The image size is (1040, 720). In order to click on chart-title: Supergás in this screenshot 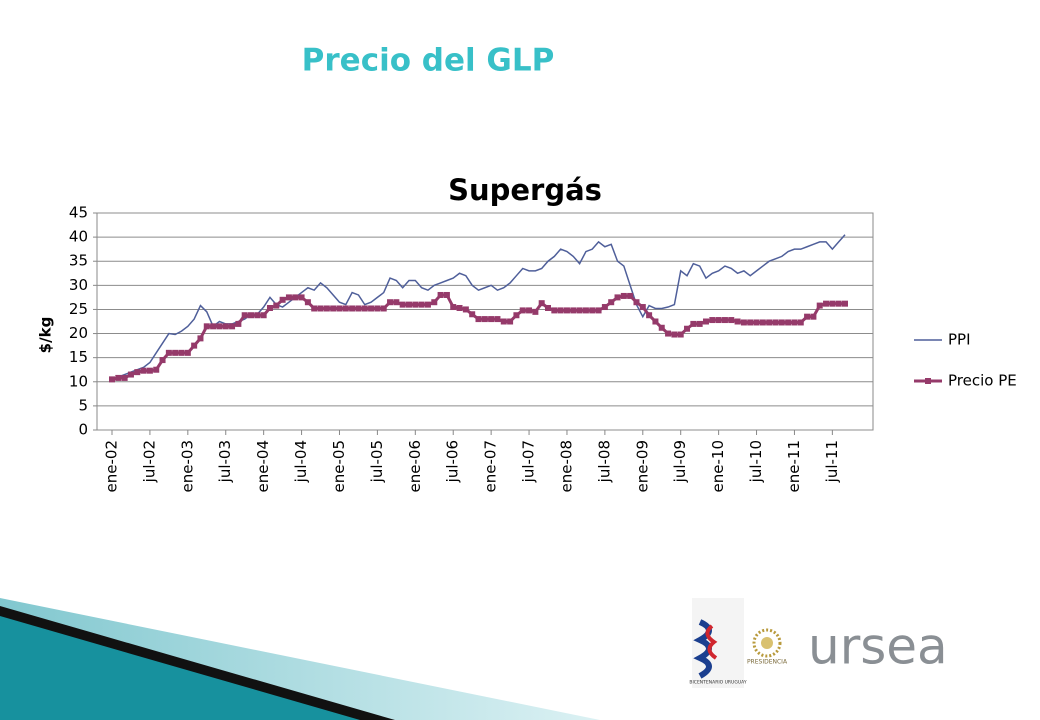, I will do `click(525, 190)`.